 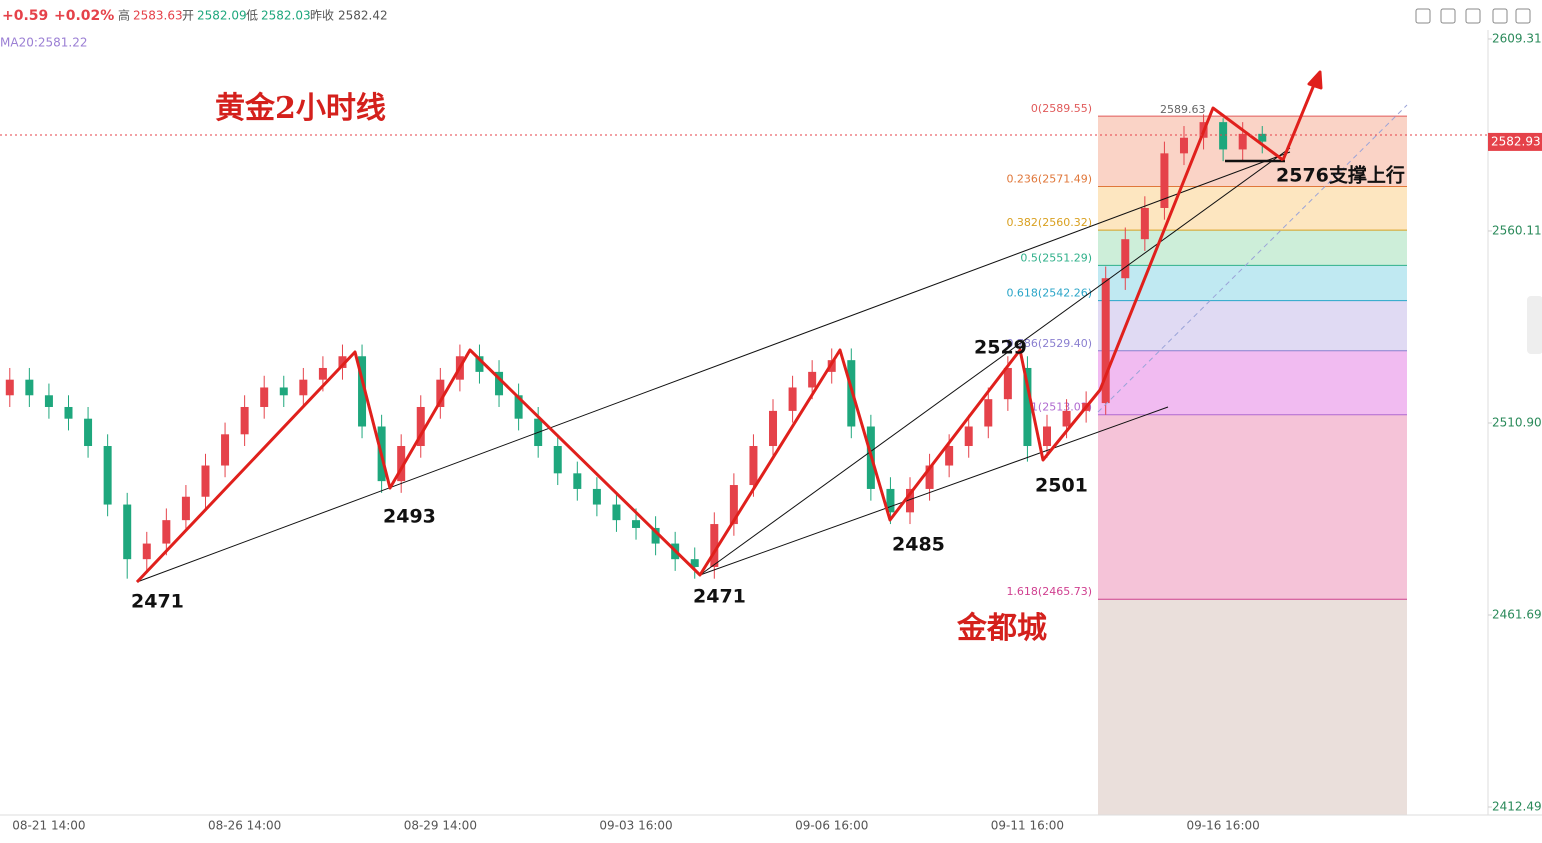 What do you see at coordinates (25, 16) in the screenshot?
I see `change: +0.59` at bounding box center [25, 16].